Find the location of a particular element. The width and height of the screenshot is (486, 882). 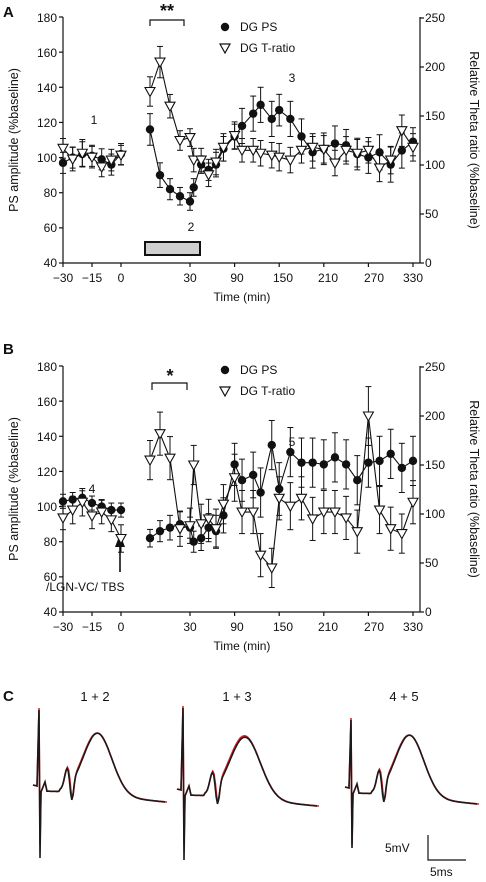

x-tick-label: 150 is located at coordinates (283, 627).